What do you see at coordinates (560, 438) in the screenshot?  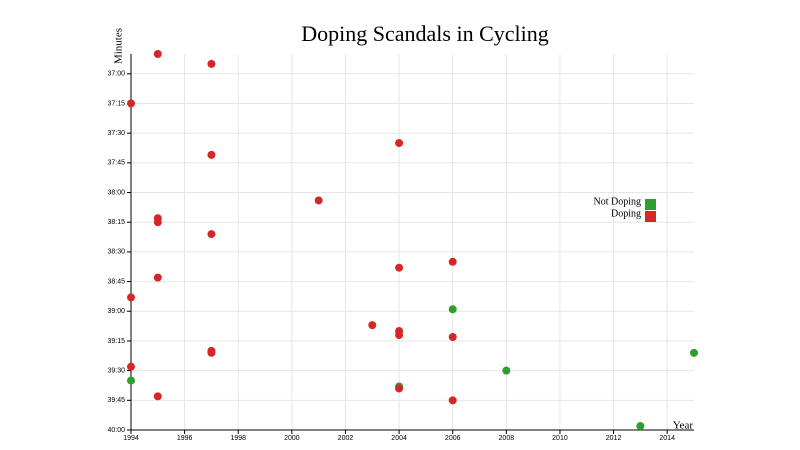 I see `x-tick-label: 2010` at bounding box center [560, 438].